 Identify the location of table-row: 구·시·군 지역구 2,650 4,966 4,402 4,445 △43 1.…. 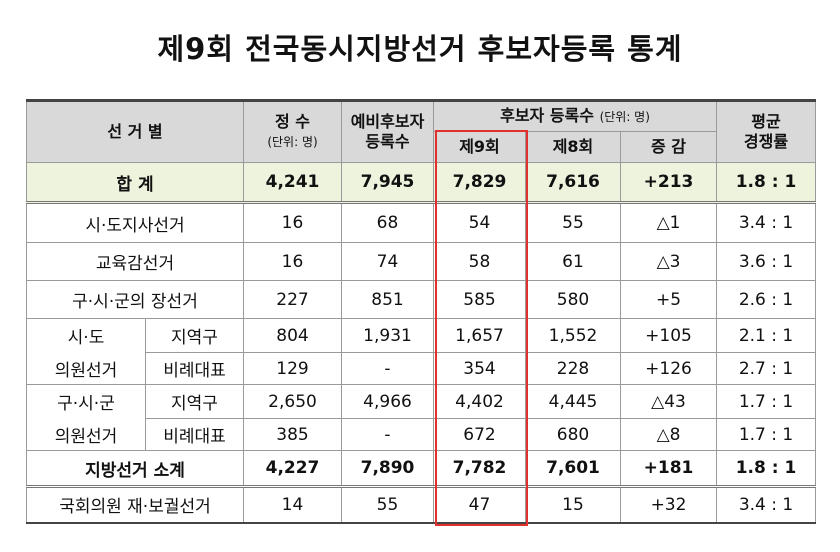
(421, 401).